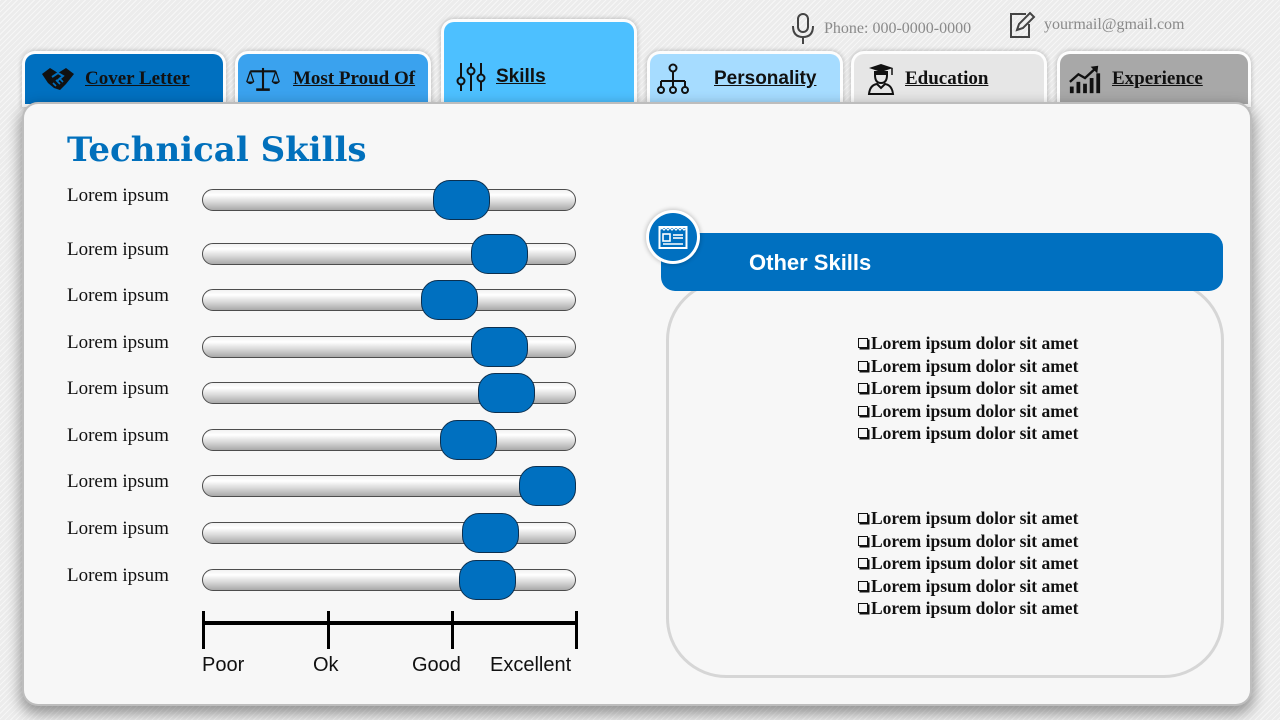 This screenshot has width=1280, height=720. What do you see at coordinates (803, 29) in the screenshot?
I see `microphone-icon` at bounding box center [803, 29].